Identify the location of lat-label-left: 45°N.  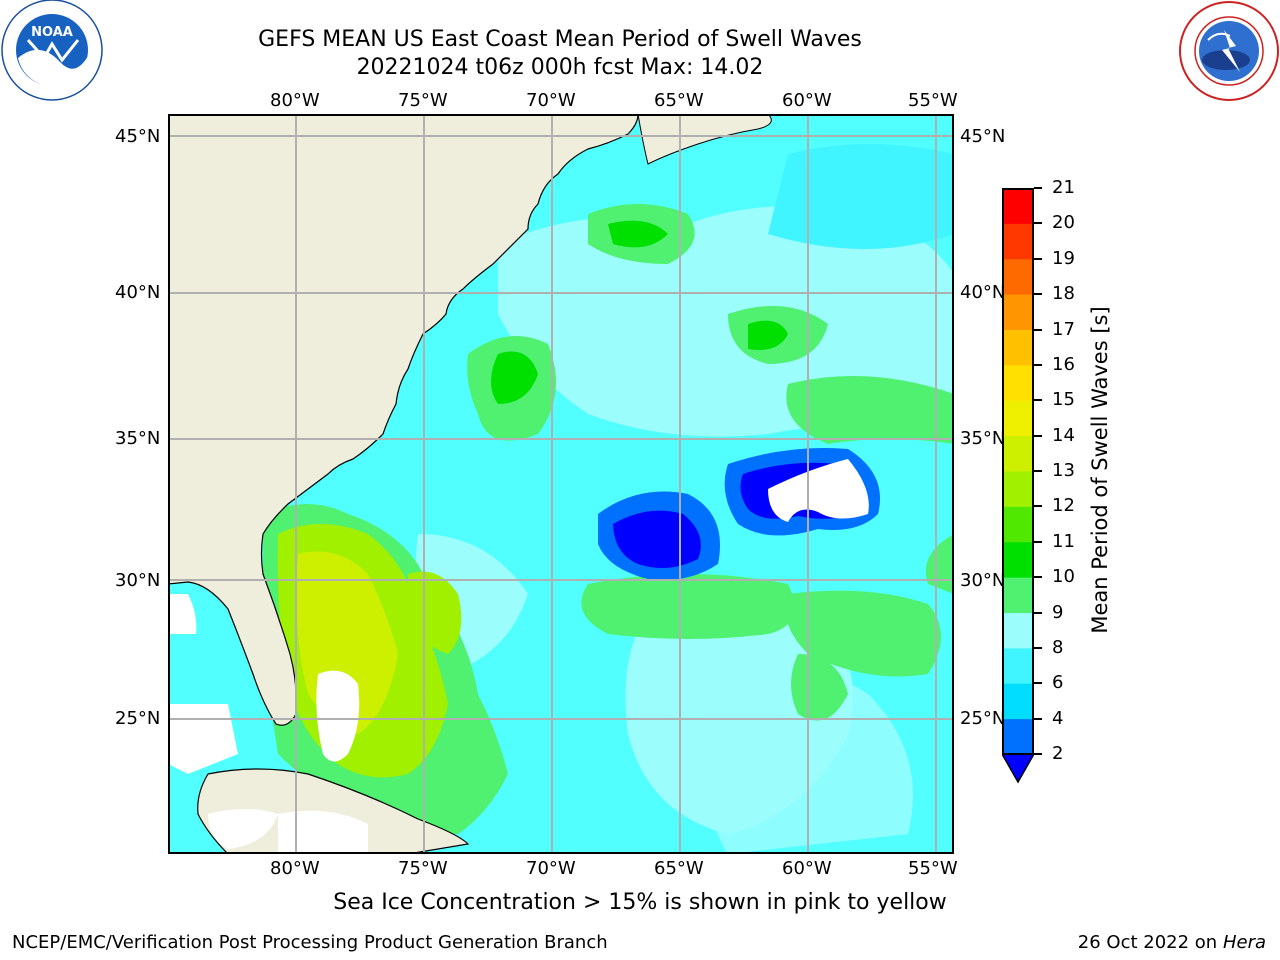
(138, 136).